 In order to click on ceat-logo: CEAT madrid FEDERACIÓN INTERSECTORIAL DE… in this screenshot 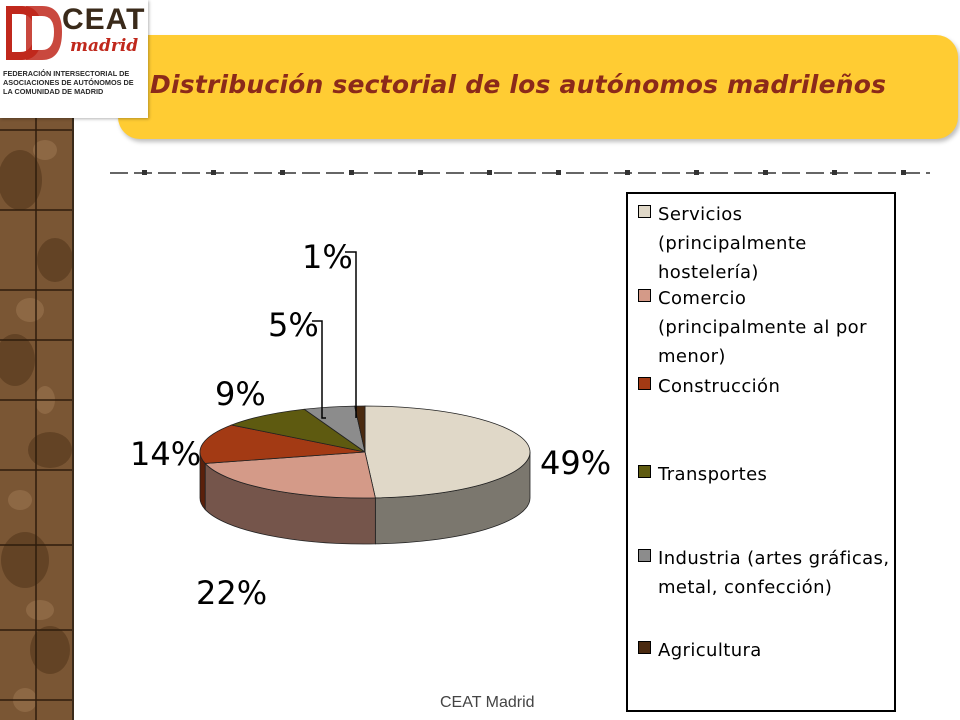, I will do `click(74, 59)`.